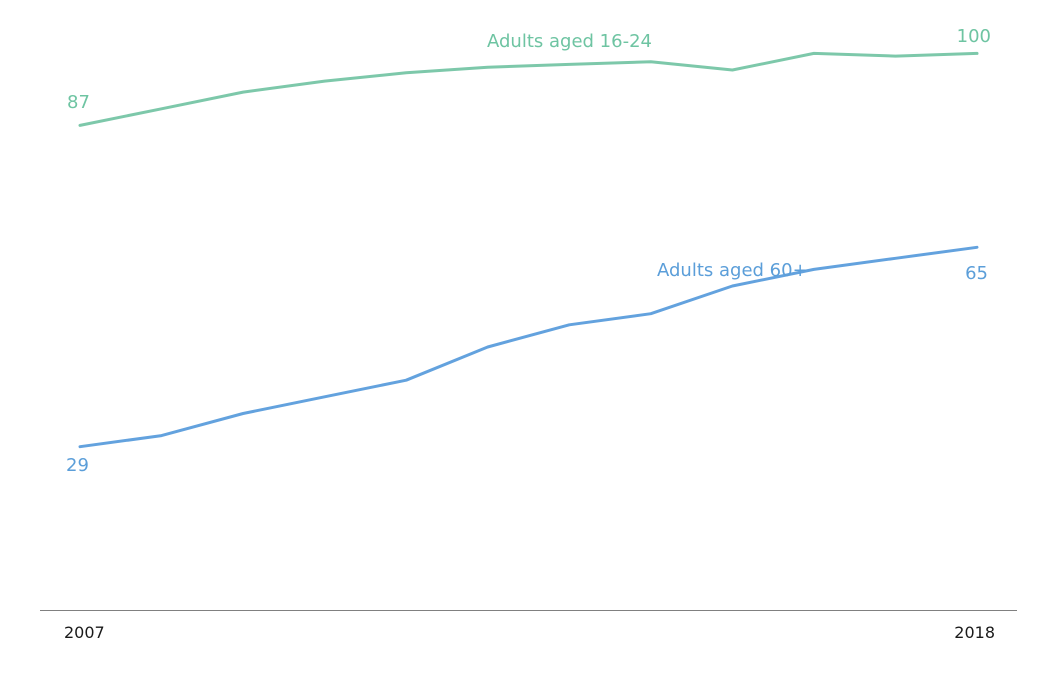  What do you see at coordinates (974, 632) in the screenshot?
I see `x-tick-label-2018: 2018` at bounding box center [974, 632].